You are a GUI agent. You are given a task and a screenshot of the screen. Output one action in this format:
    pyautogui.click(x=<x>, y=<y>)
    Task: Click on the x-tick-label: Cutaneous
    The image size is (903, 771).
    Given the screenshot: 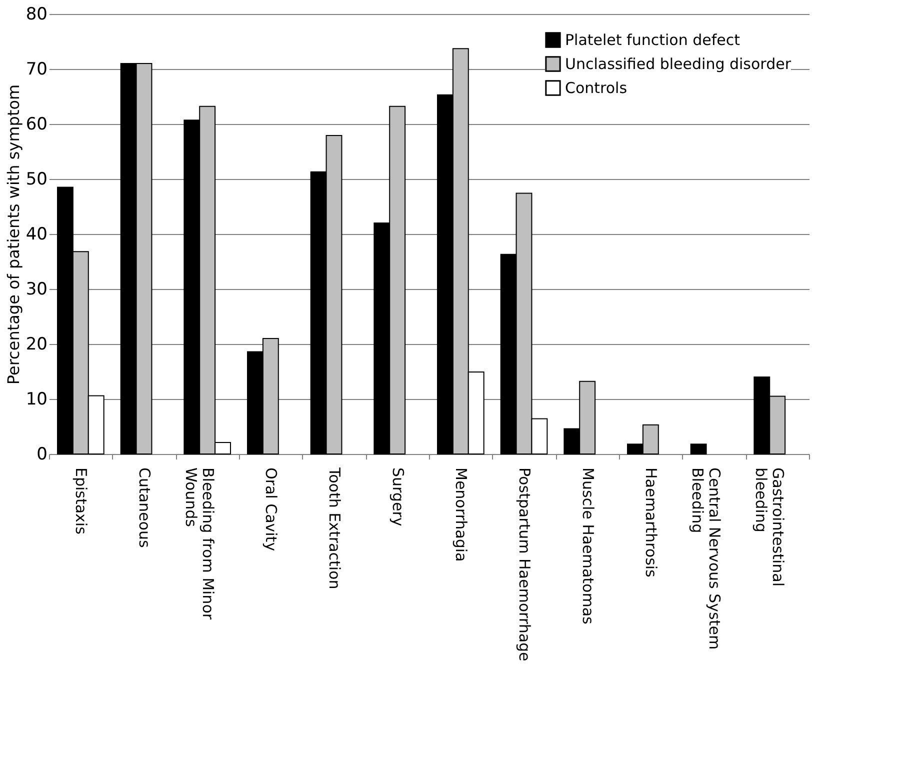 What is the action you would take?
    pyautogui.click(x=145, y=508)
    